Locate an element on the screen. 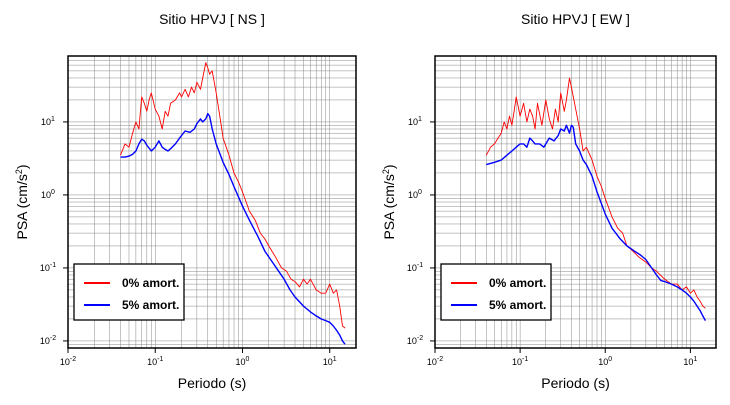 Image resolution: width=730 pixels, height=405 pixels. chart-title: Sitio HPVJ [ EW ] is located at coordinates (575, 19).